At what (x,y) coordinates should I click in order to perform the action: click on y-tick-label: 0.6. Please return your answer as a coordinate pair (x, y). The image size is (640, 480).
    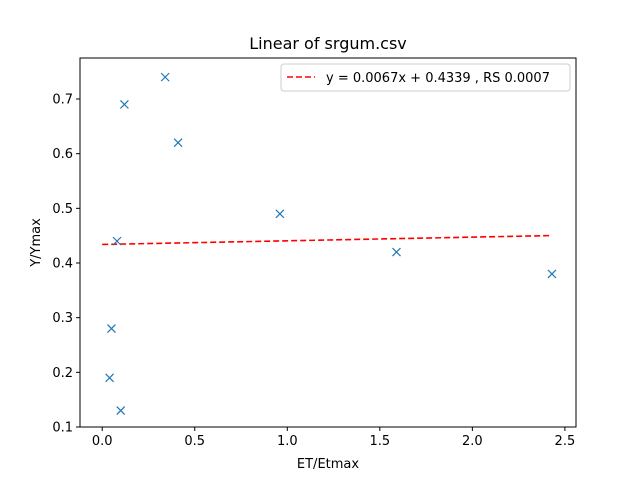
    Looking at the image, I should click on (62, 154).